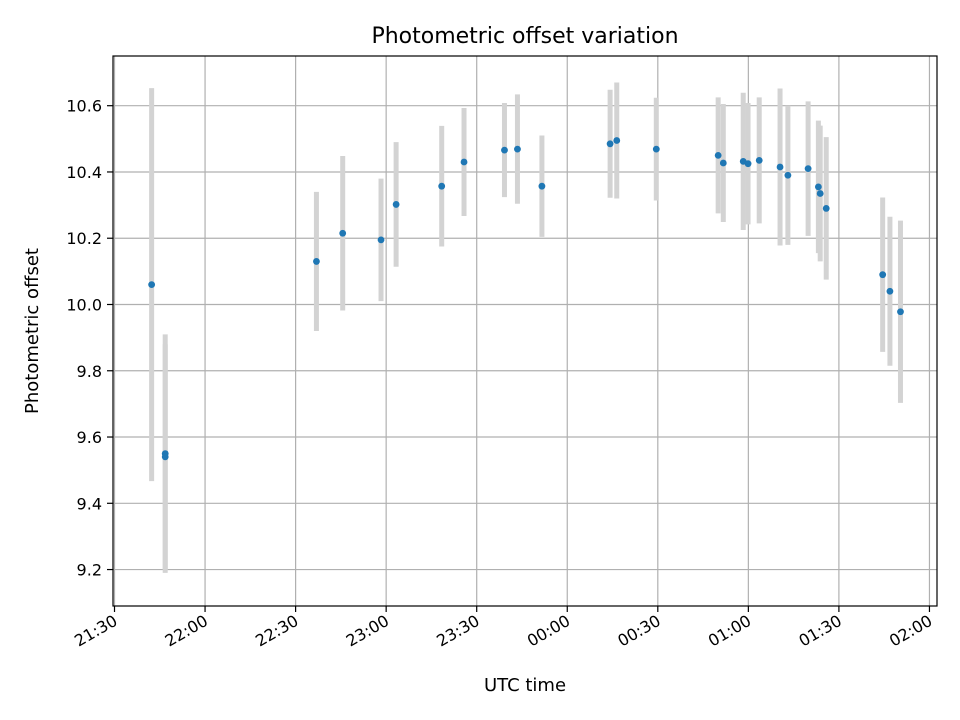 This screenshot has height=720, width=960. Describe the element at coordinates (89, 503) in the screenshot. I see `y-tick-label: 9.4` at that location.